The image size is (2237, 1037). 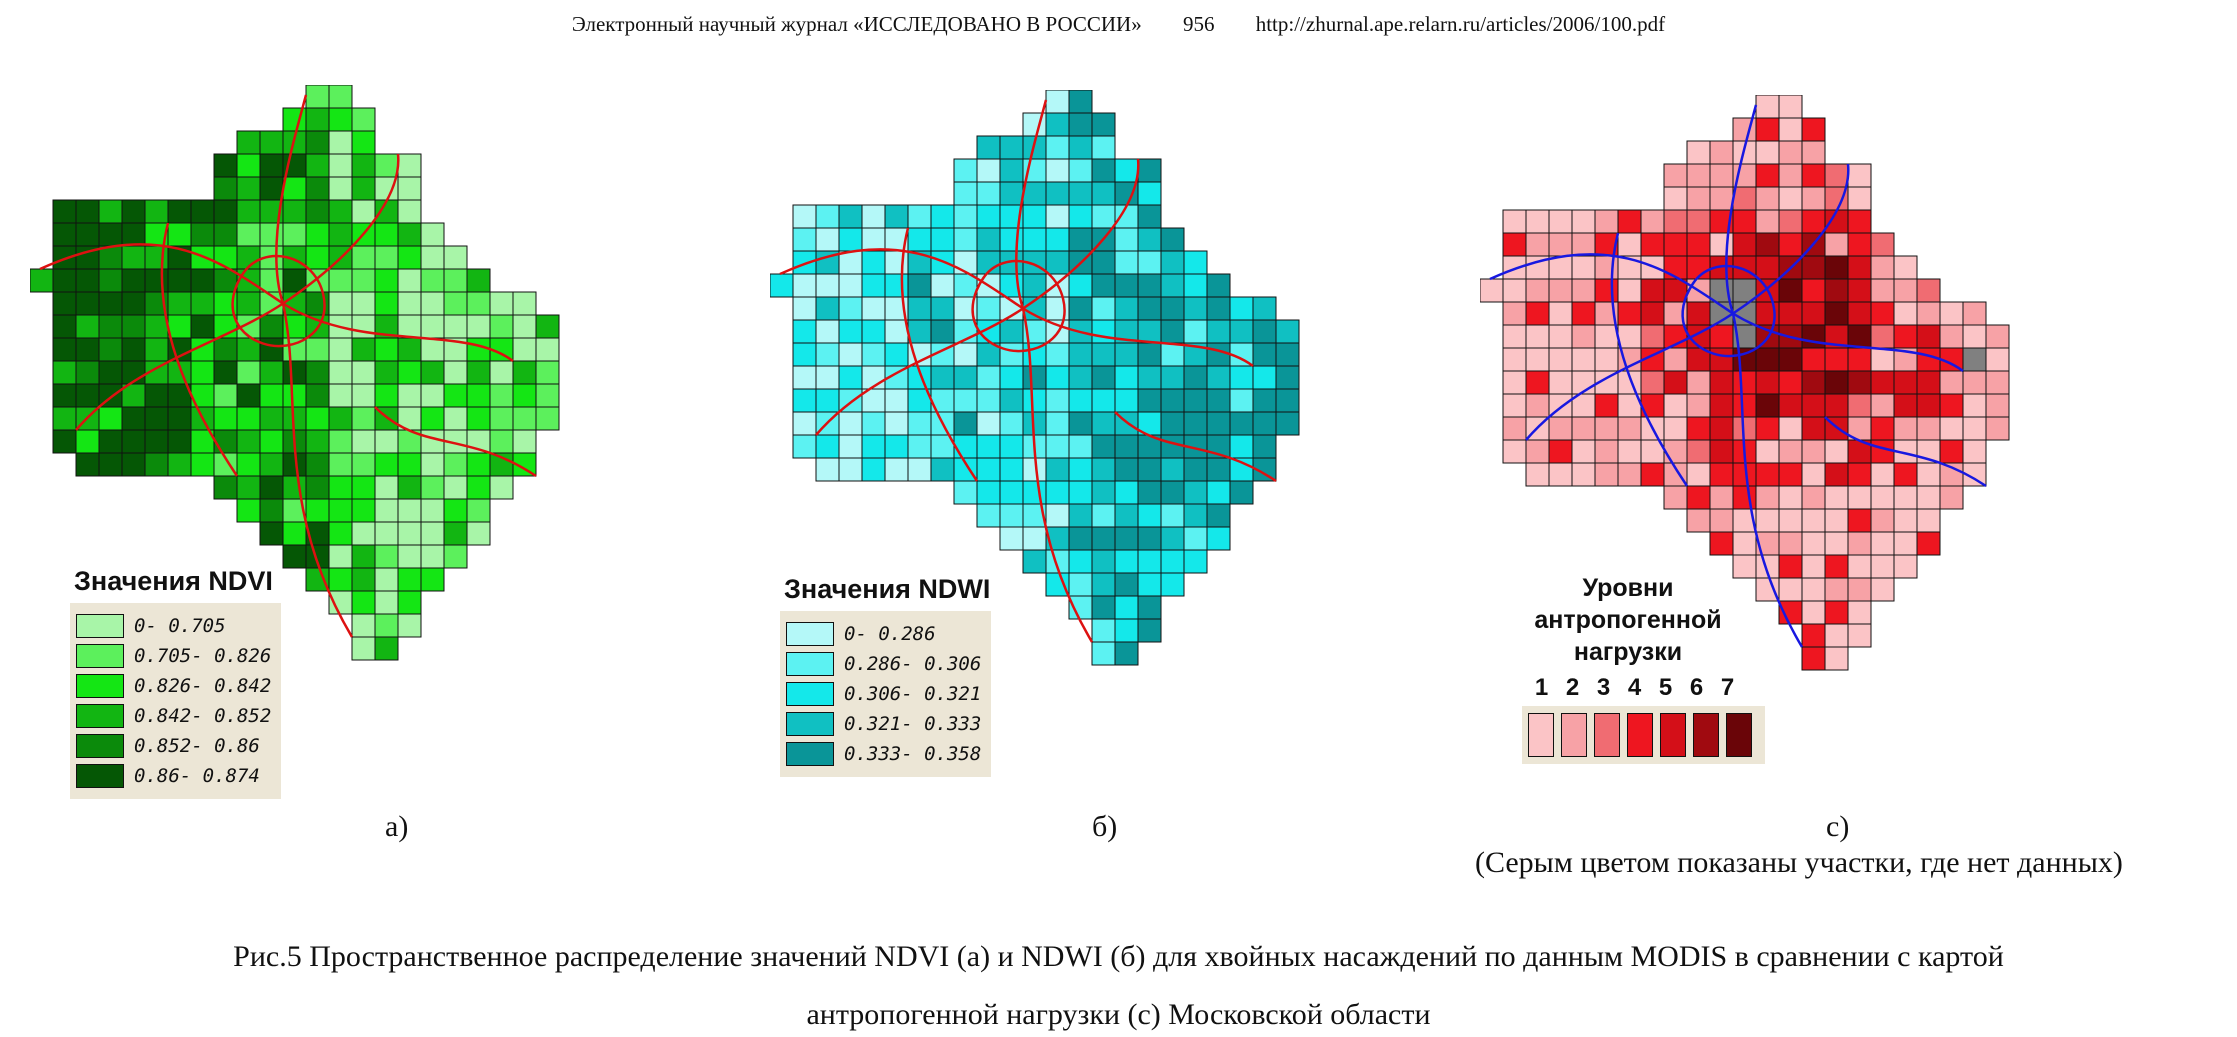 What do you see at coordinates (913, 664) in the screenshot?
I see `legend-label: 0.286- 0.306` at bounding box center [913, 664].